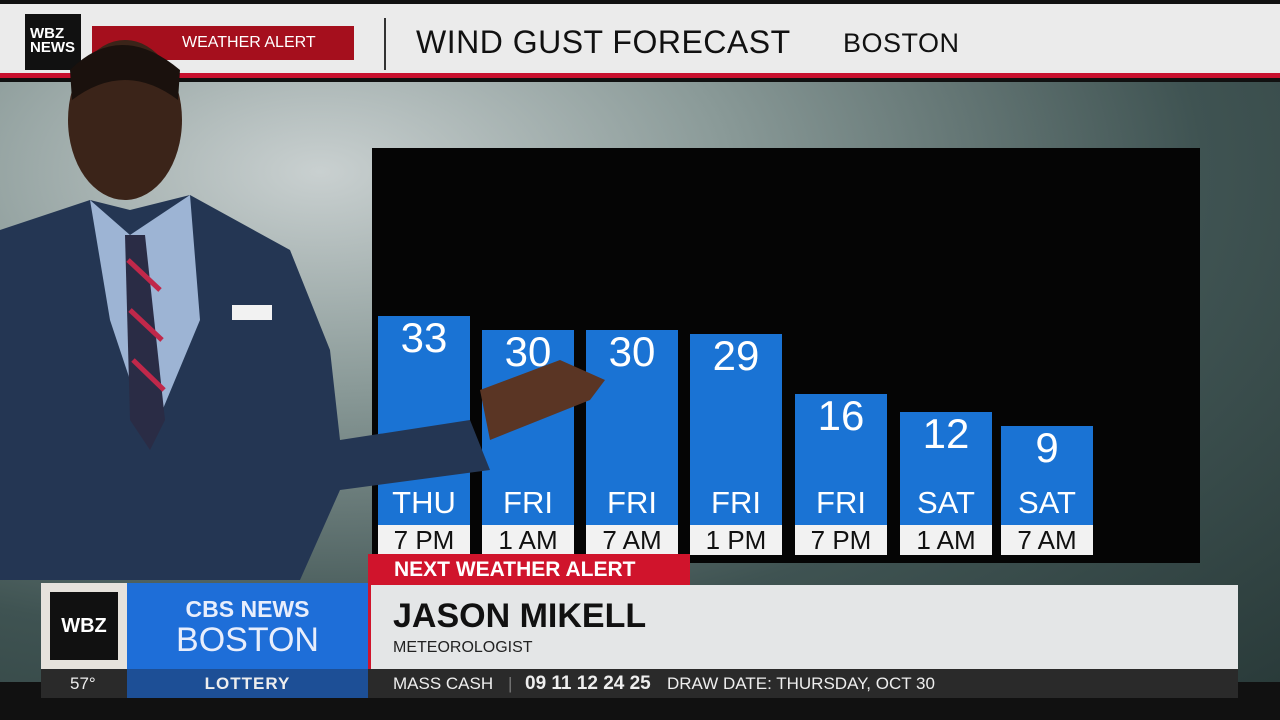 The width and height of the screenshot is (1280, 720). What do you see at coordinates (1047, 474) in the screenshot?
I see `bar: 9 SAT` at bounding box center [1047, 474].